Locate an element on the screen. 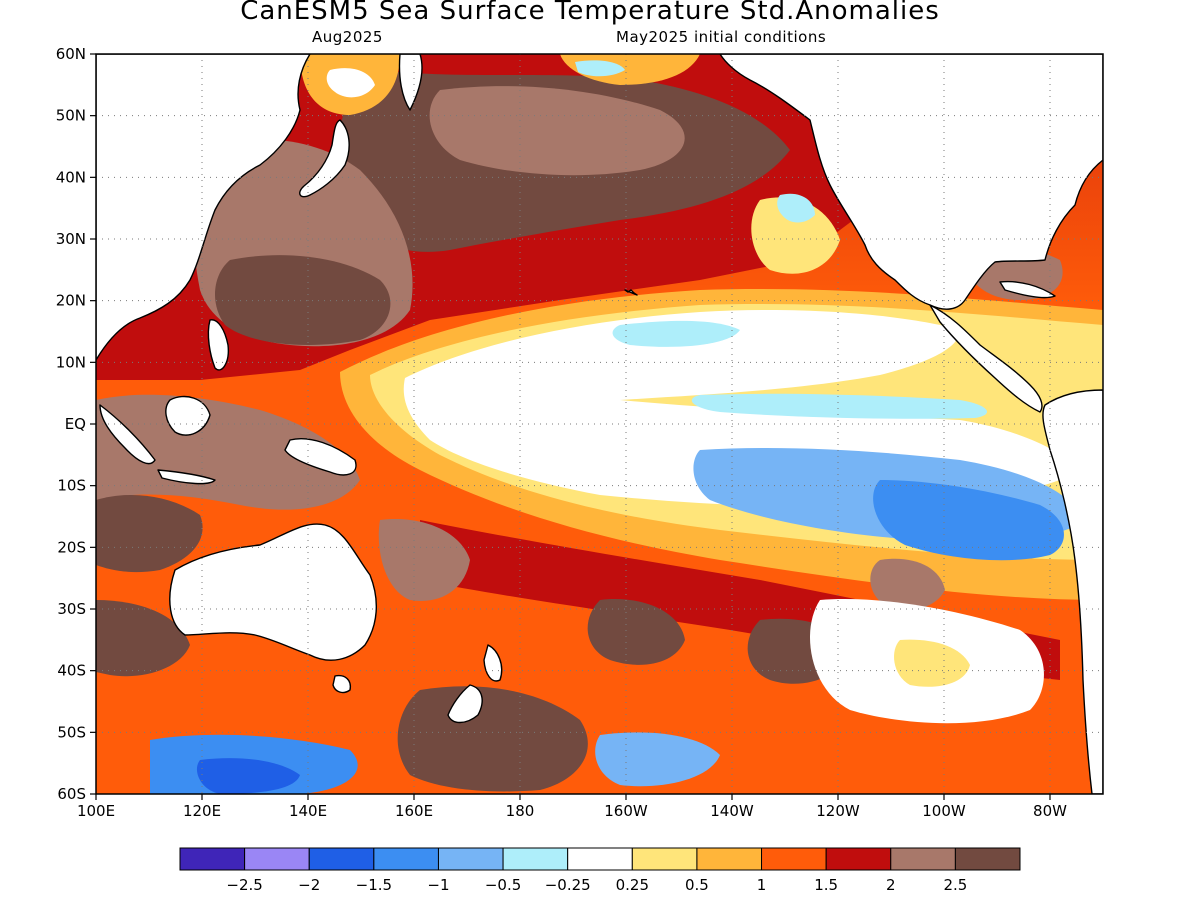  borneo is located at coordinates (188, 415).